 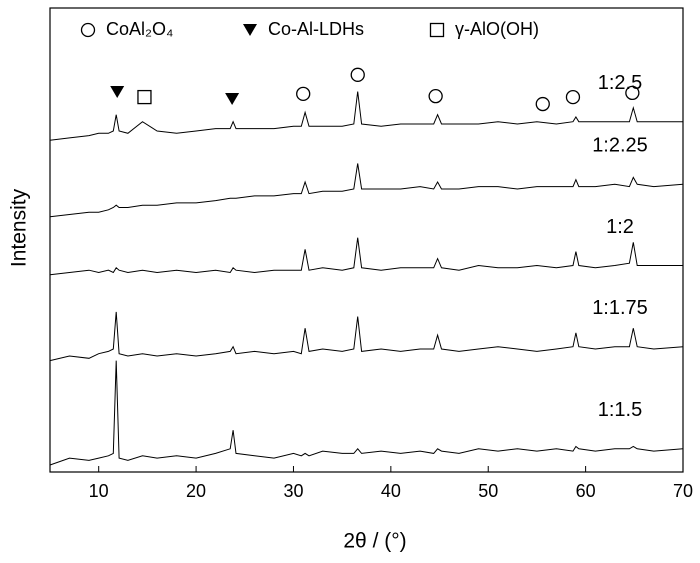 I want to click on y-axis-label: Intensity, so click(x=19, y=227).